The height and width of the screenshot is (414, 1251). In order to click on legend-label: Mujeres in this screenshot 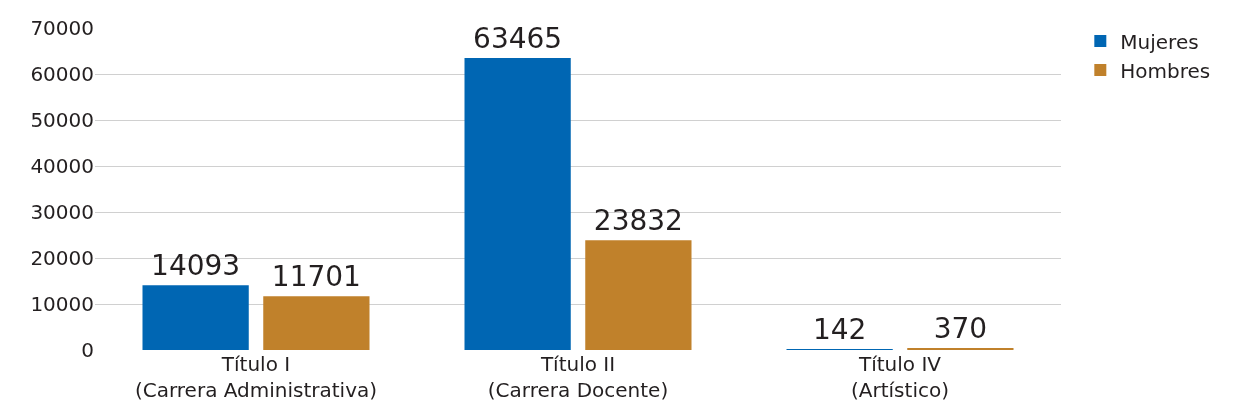, I will do `click(1159, 41)`.